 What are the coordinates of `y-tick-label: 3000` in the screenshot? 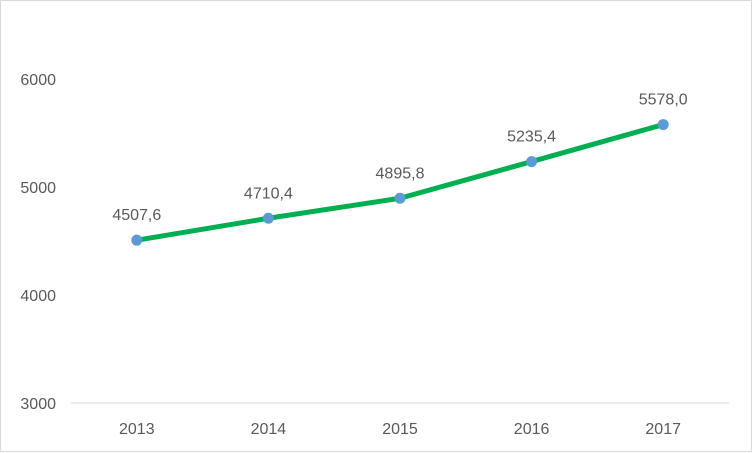 It's located at (38, 404).